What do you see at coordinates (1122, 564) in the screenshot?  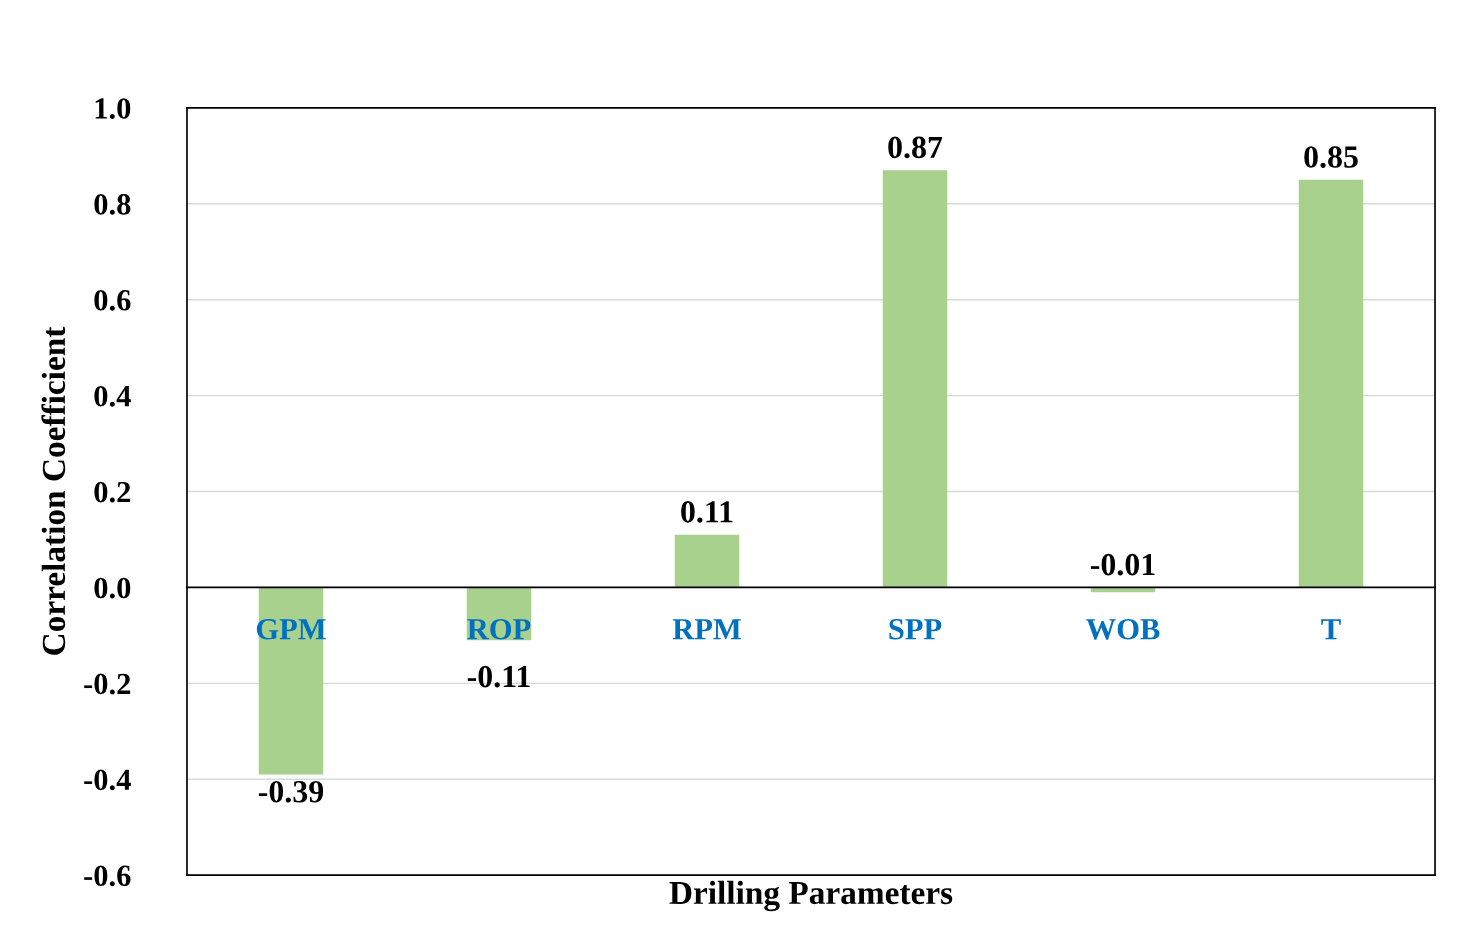 I see `data-label: -0.01` at bounding box center [1122, 564].